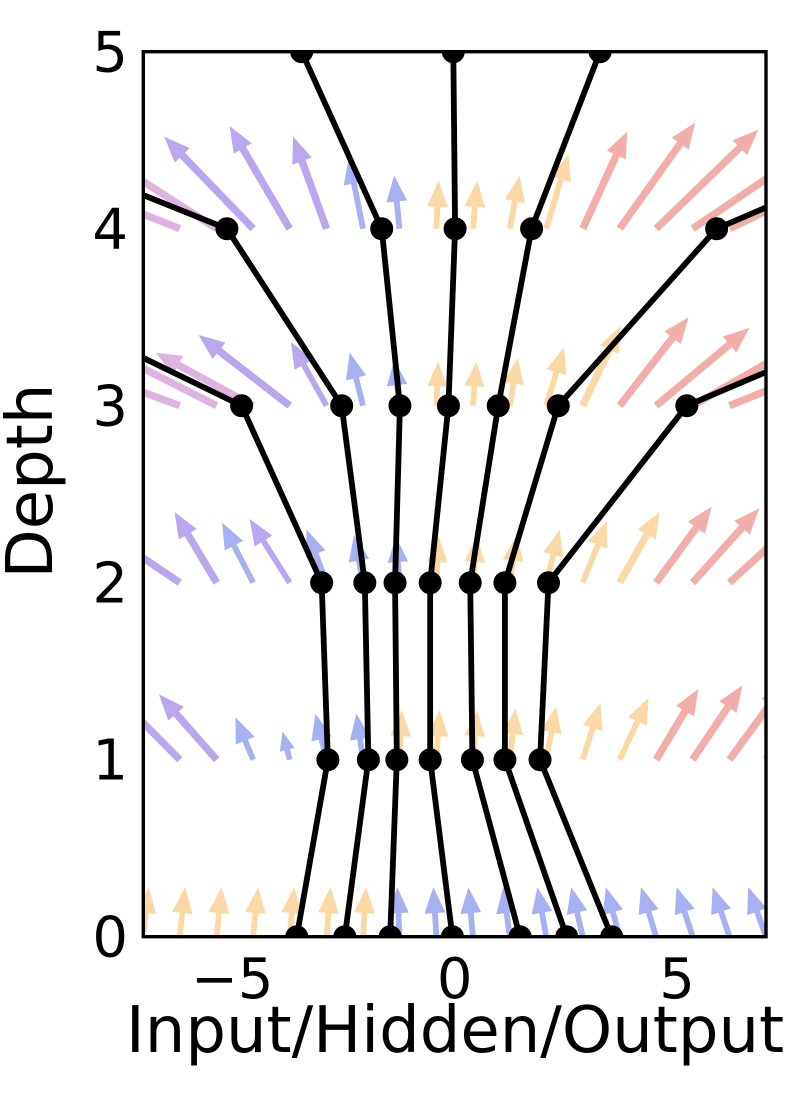 The height and width of the screenshot is (1100, 800). What do you see at coordinates (34, 481) in the screenshot?
I see `y-axis-label: Depth` at bounding box center [34, 481].